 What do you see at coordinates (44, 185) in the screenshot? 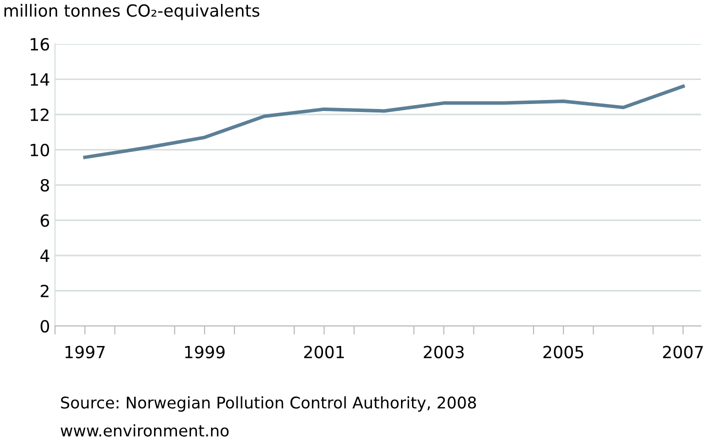
I see `y-tick-label: 8` at bounding box center [44, 185].